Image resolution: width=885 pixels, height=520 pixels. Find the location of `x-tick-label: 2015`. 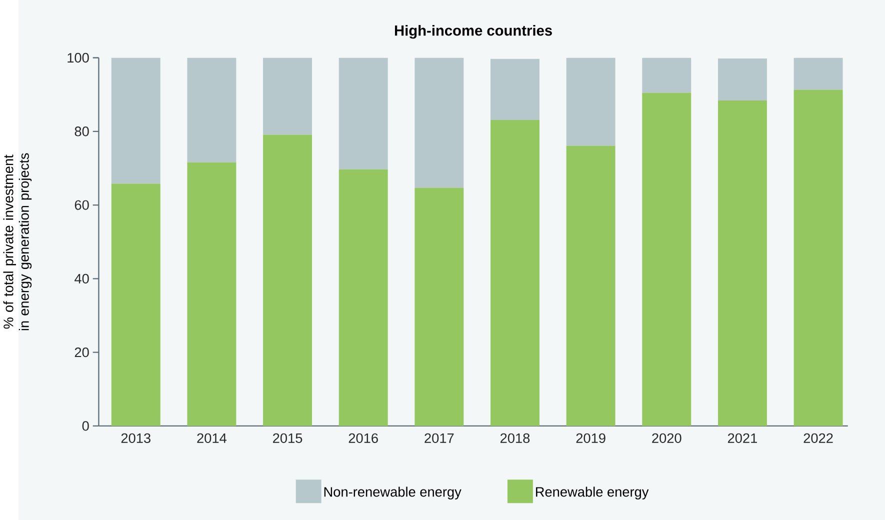

x-tick-label: 2015 is located at coordinates (287, 438).